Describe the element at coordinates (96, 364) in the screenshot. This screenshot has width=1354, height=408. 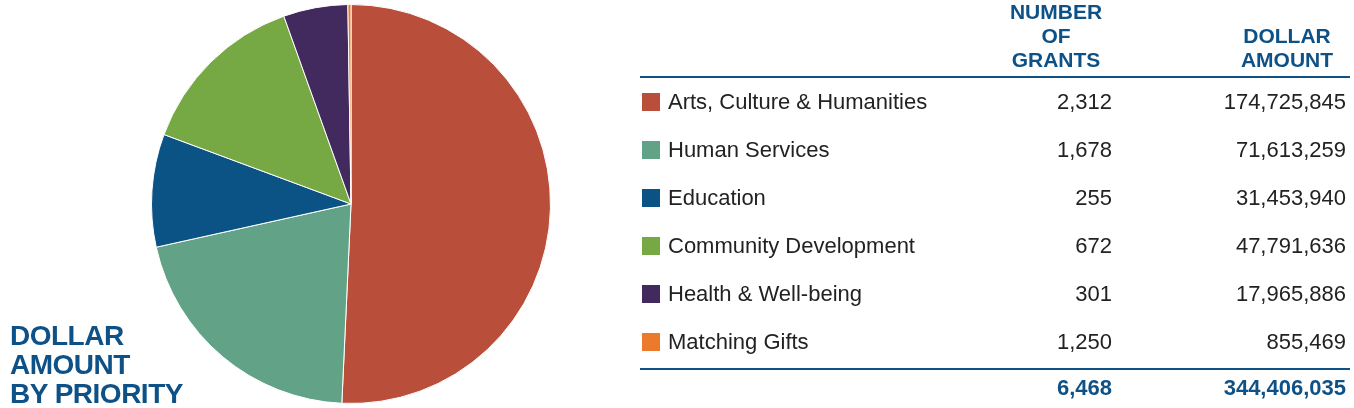
I see `text: DOLLAR AMOUNT BY PRIORITY` at that location.